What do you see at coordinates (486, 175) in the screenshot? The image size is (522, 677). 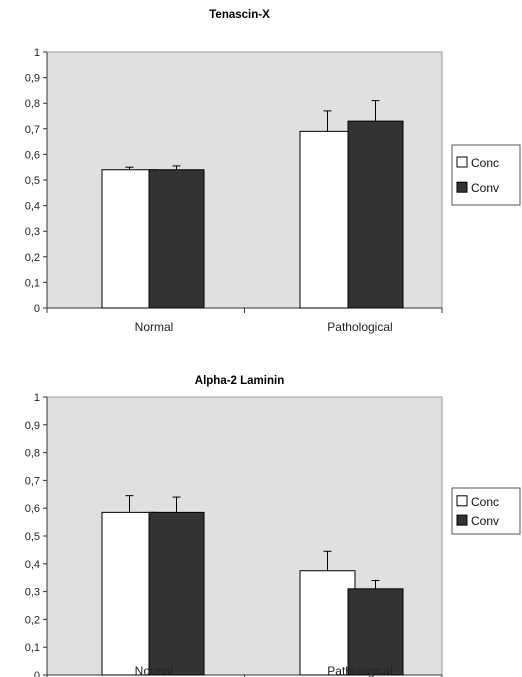 I see `legend` at bounding box center [486, 175].